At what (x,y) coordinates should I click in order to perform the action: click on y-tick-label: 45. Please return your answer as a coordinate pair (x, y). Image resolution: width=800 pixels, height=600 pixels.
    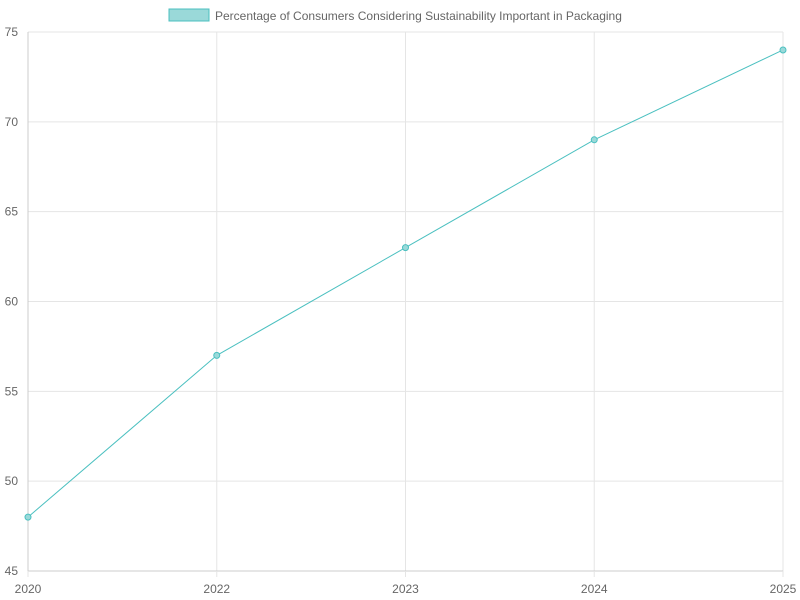
    Looking at the image, I should click on (12, 571).